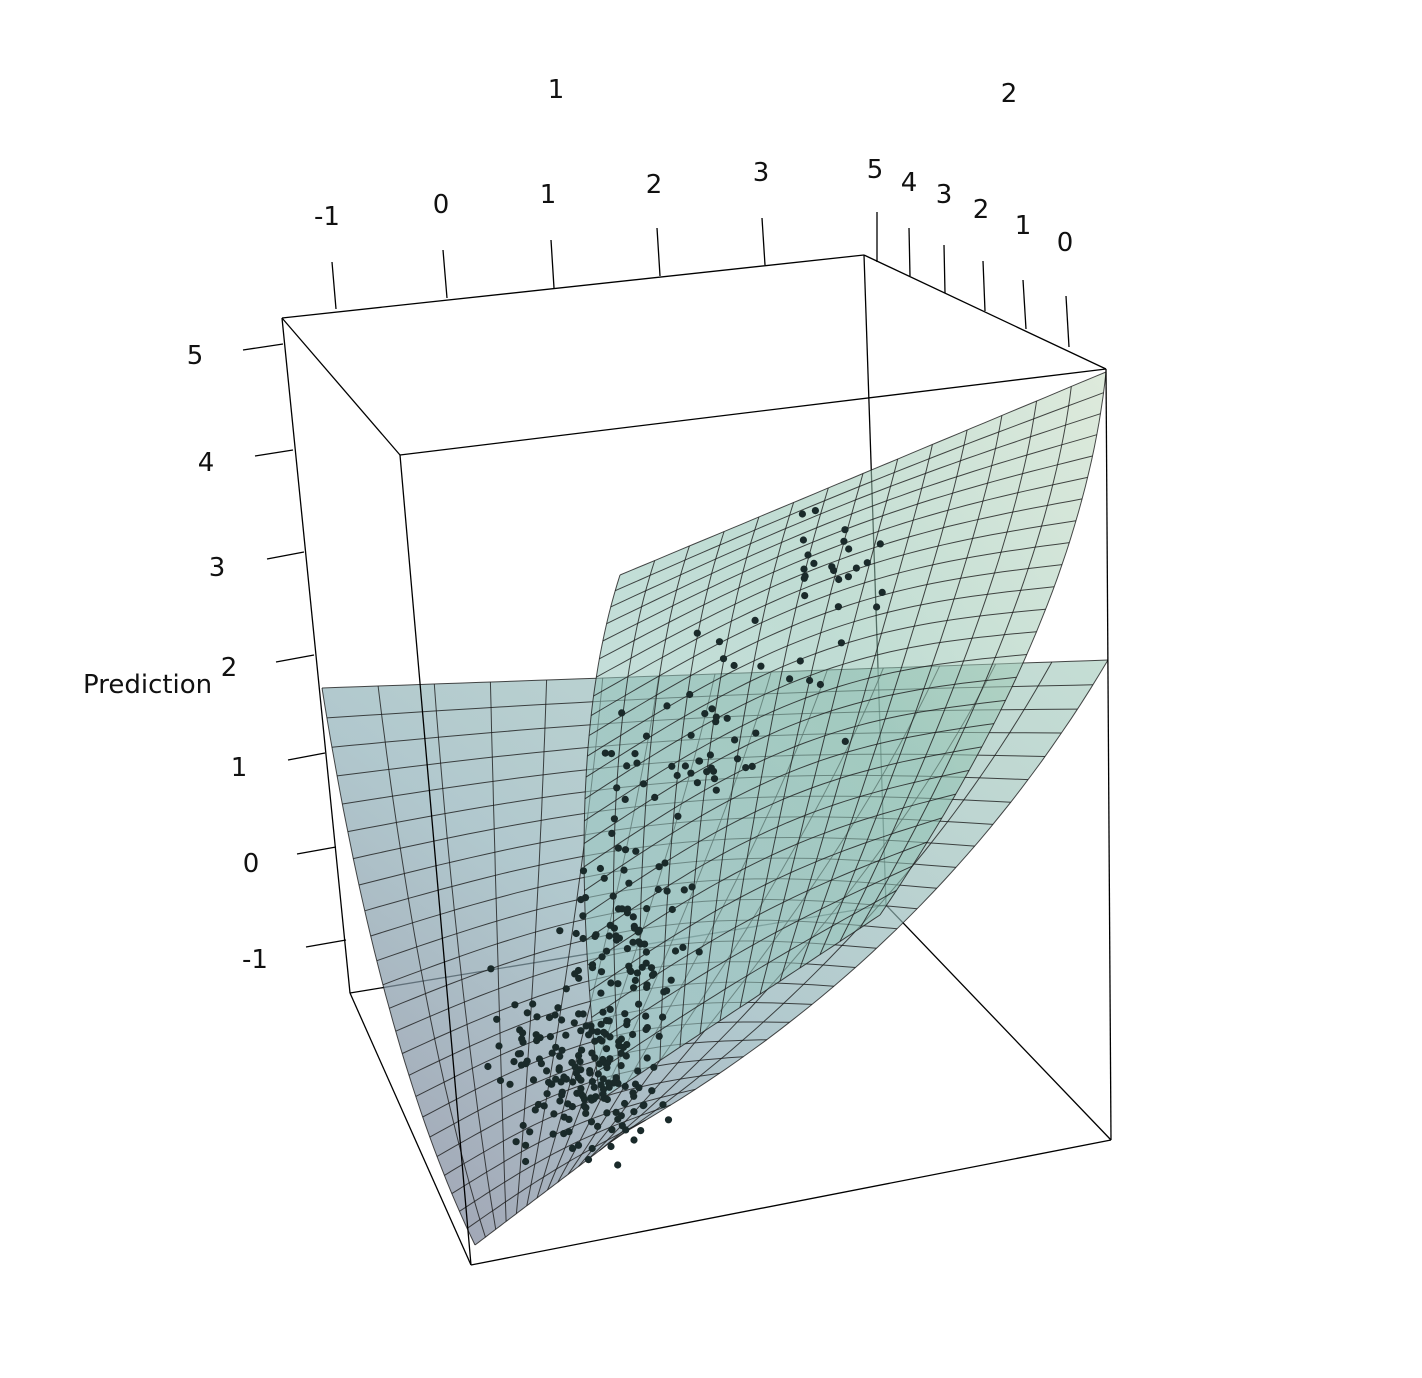  Describe the element at coordinates (441, 205) in the screenshot. I see `x-tick-label: 0` at that location.